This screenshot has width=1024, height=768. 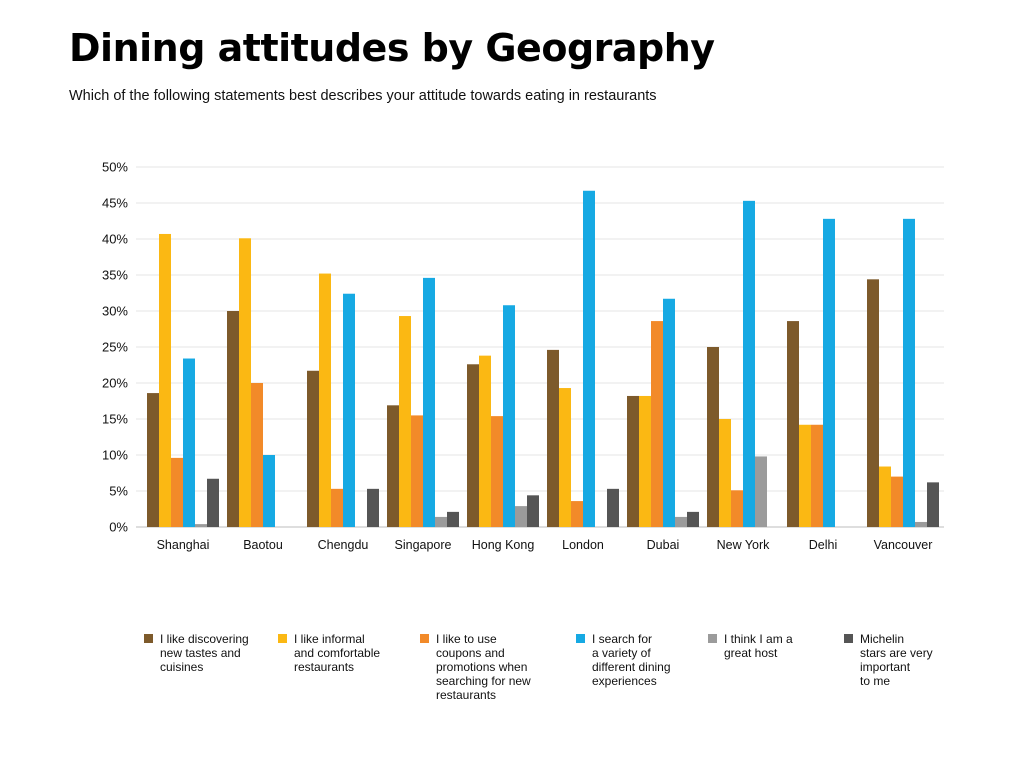 What do you see at coordinates (118, 527) in the screenshot?
I see `y-tick-label: 0%` at bounding box center [118, 527].